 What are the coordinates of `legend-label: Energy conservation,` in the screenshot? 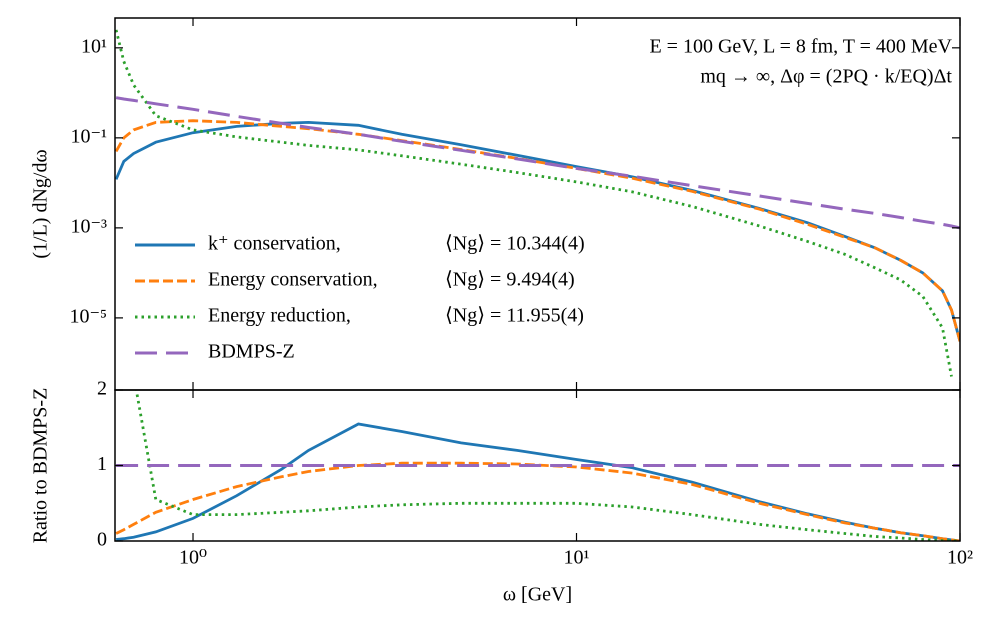 It's located at (293, 280).